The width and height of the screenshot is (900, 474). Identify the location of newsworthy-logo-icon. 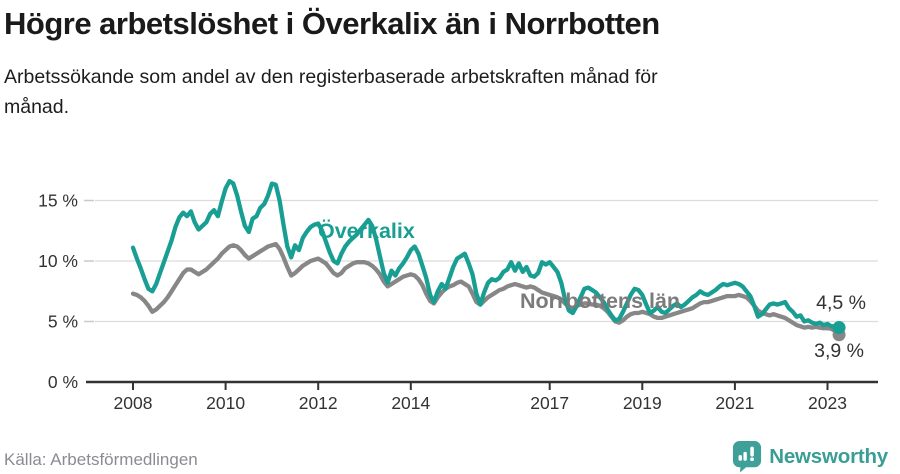
(747, 457).